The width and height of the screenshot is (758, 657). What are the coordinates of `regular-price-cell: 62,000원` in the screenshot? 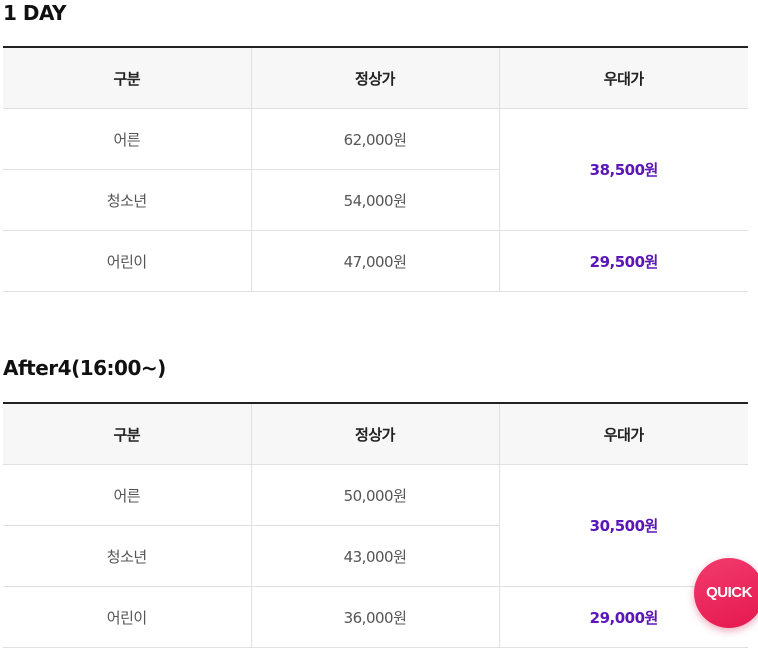 It's located at (374, 139).